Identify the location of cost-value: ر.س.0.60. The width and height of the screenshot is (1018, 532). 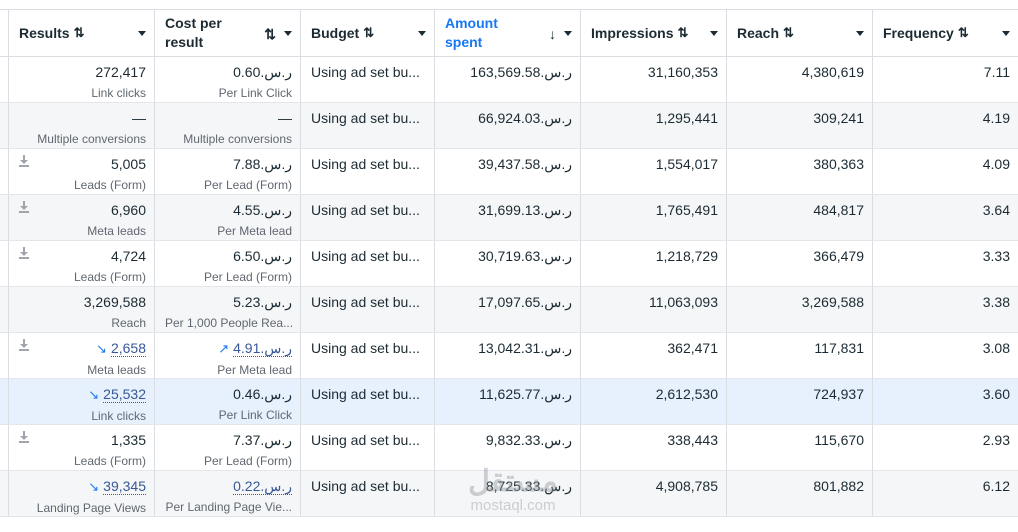
(262, 72).